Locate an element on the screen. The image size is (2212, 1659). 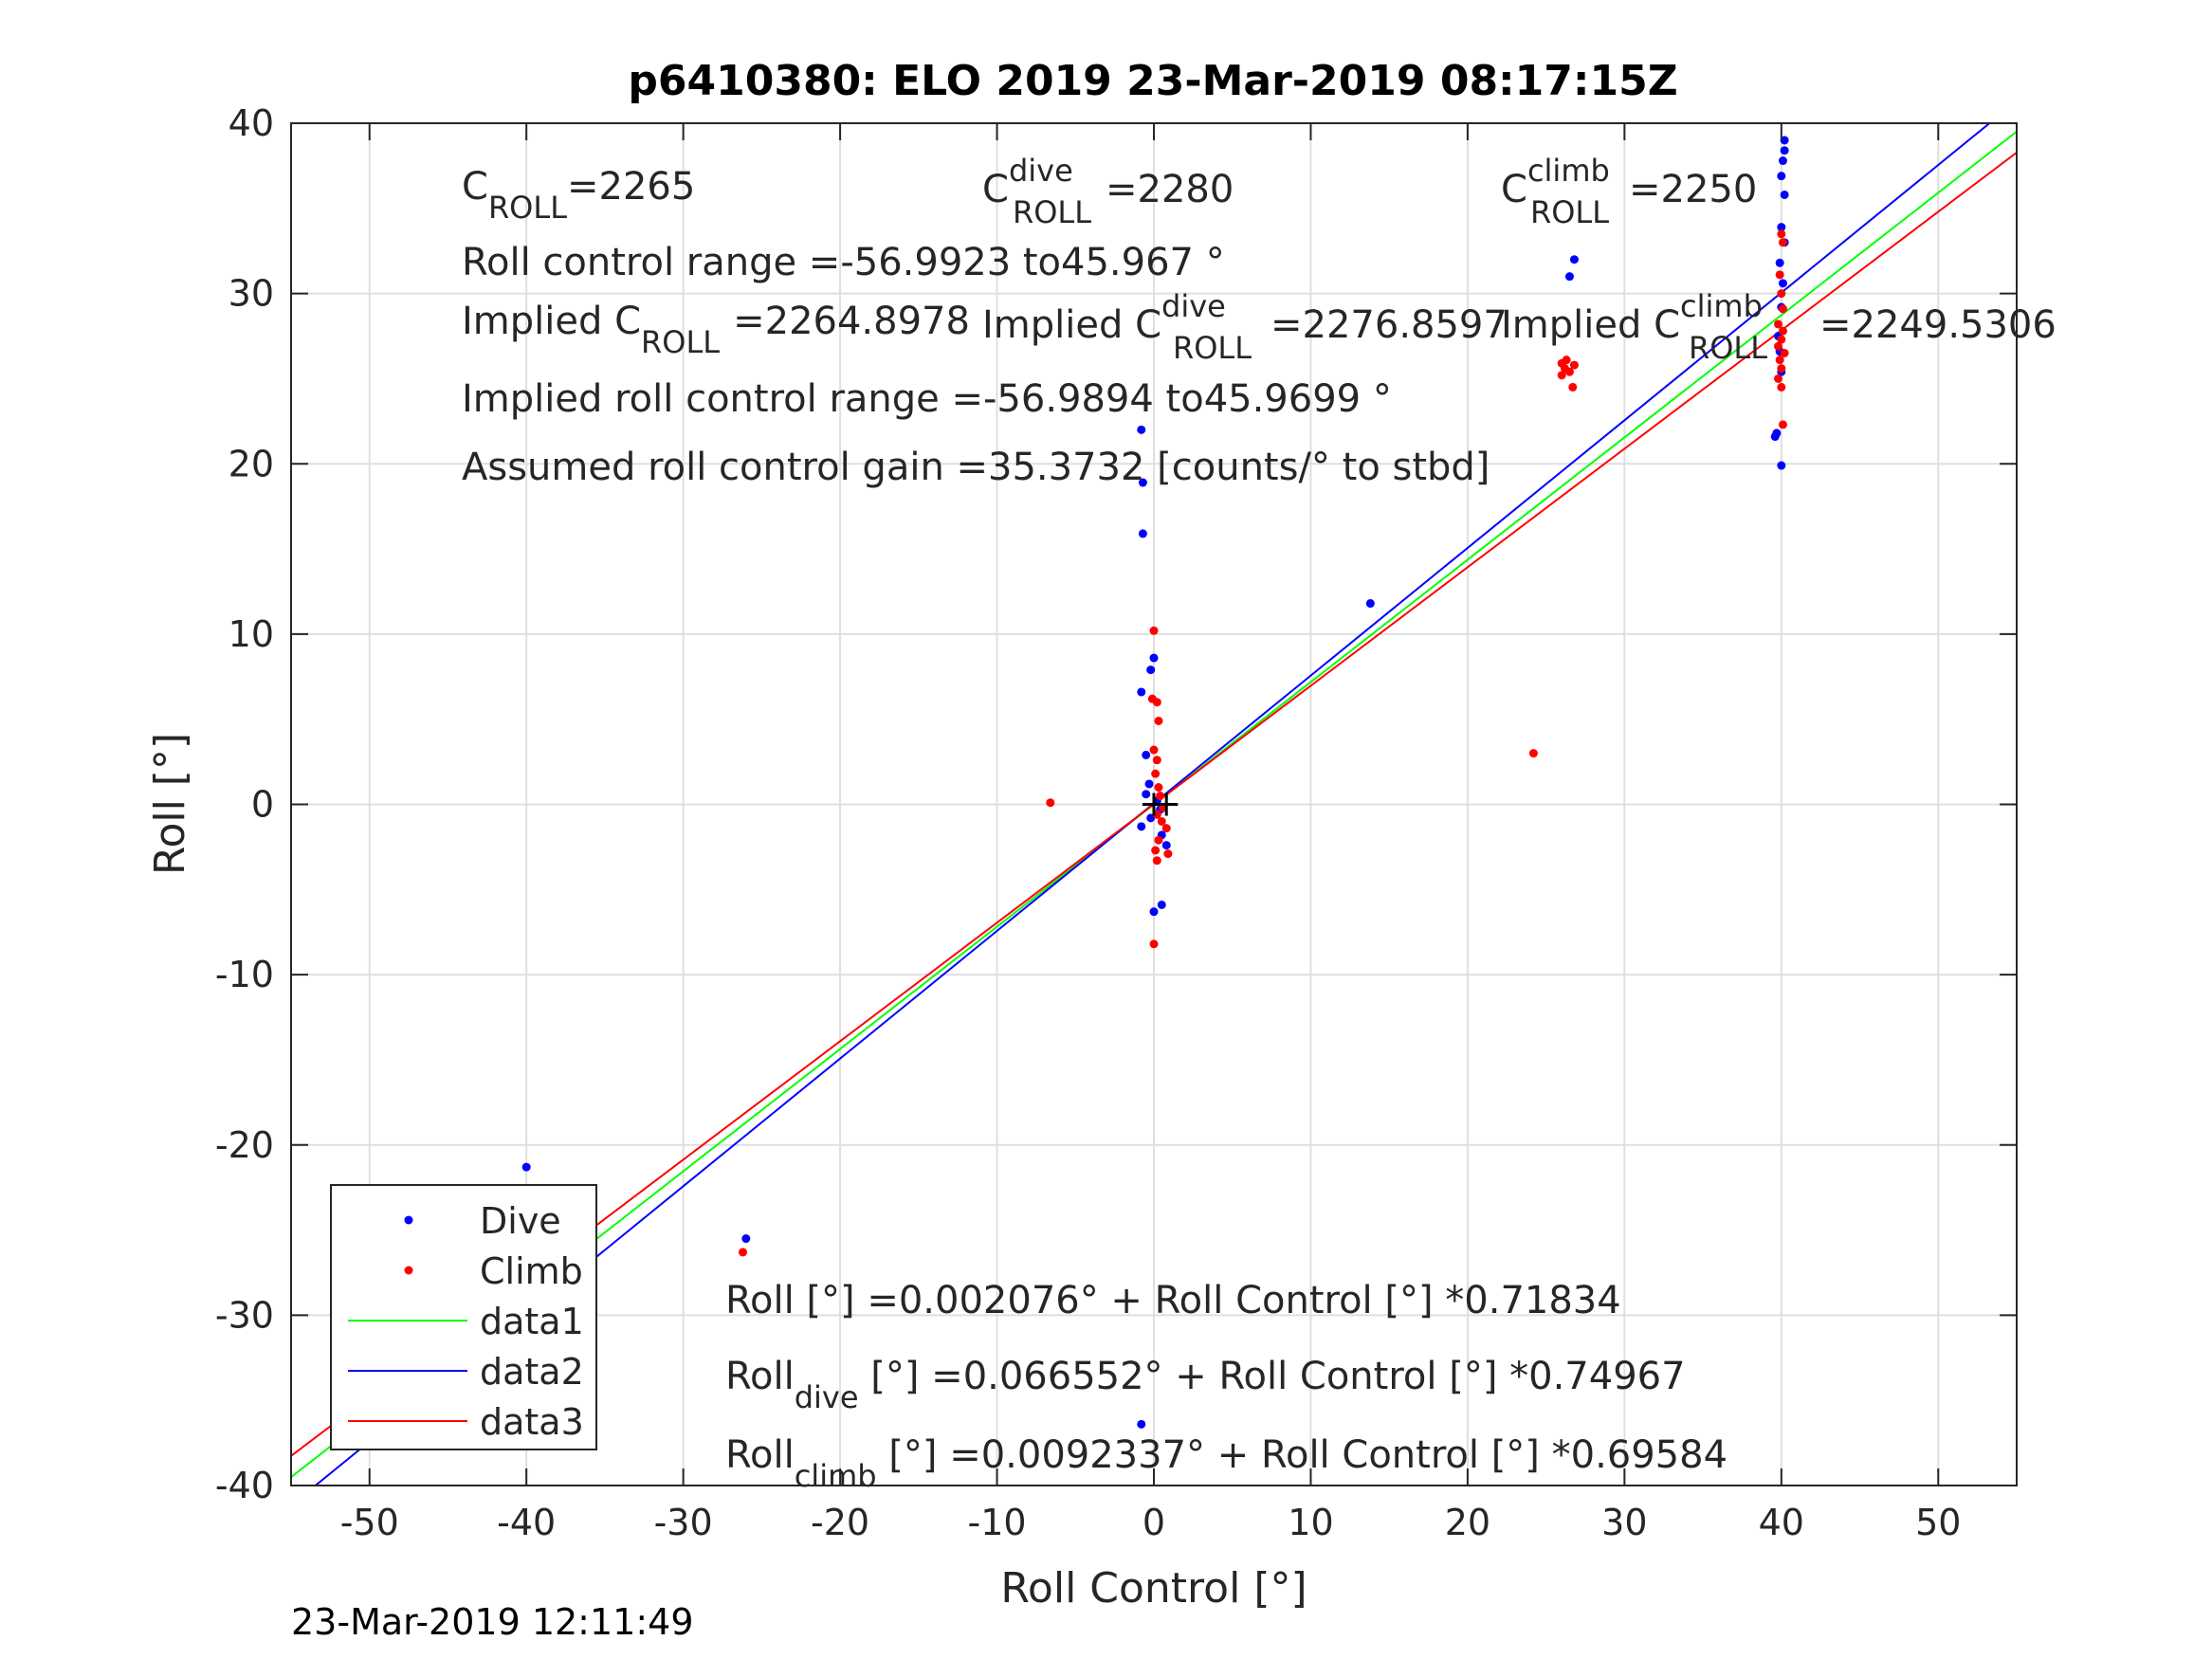
legend: Dive Climb data1 data2 data3 is located at coordinates (463, 1317).